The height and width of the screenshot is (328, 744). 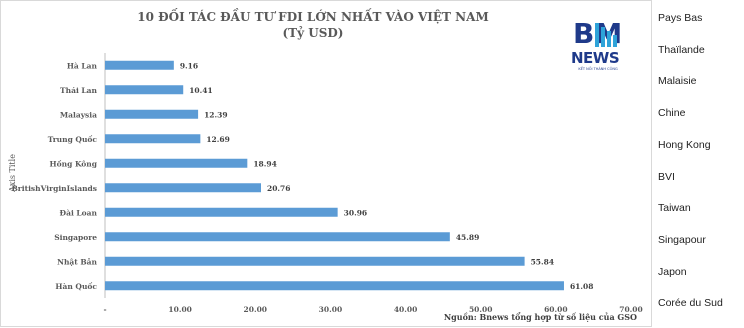 I want to click on x-tick-label: 10.00, so click(x=180, y=309).